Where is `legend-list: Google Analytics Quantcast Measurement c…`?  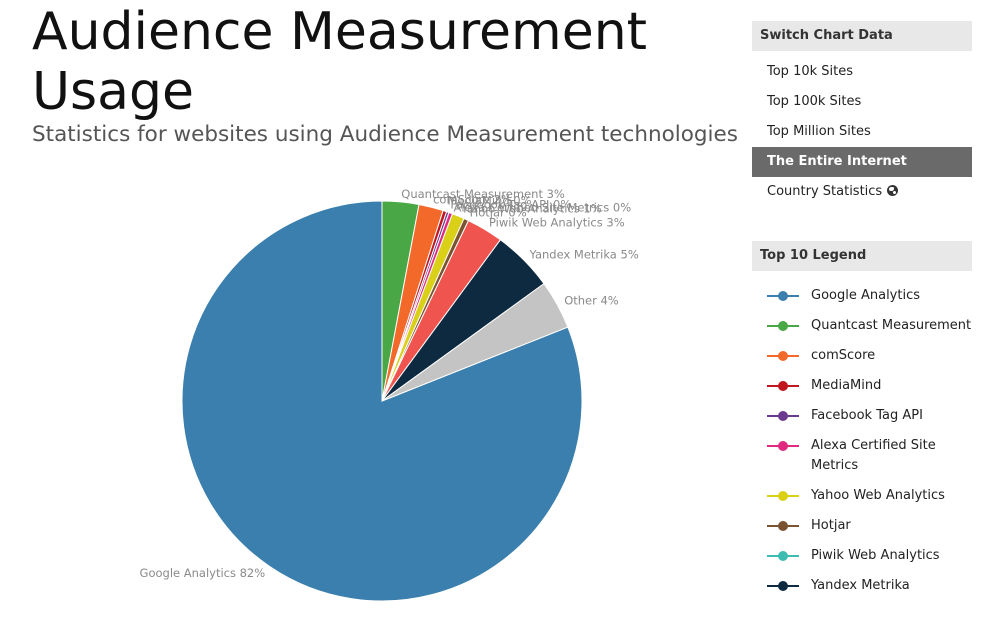 legend-list: Google Analytics Quantcast Measurement c… is located at coordinates (862, 443).